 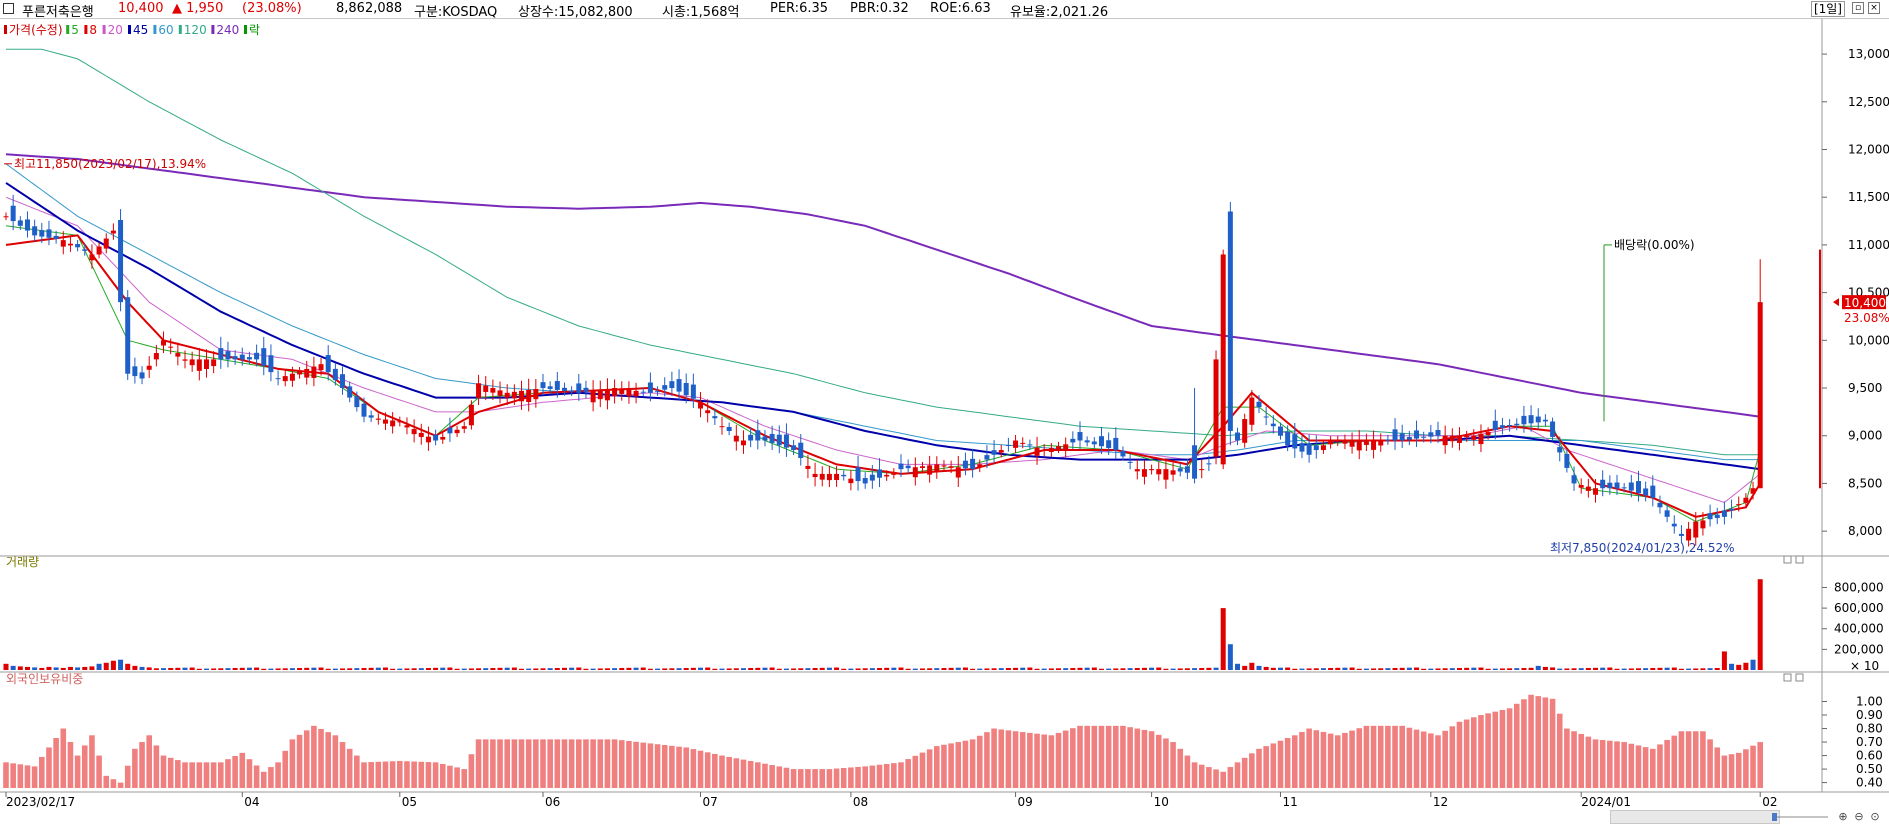 What do you see at coordinates (1865, 531) in the screenshot?
I see `price-tick-label: 8,000` at bounding box center [1865, 531].